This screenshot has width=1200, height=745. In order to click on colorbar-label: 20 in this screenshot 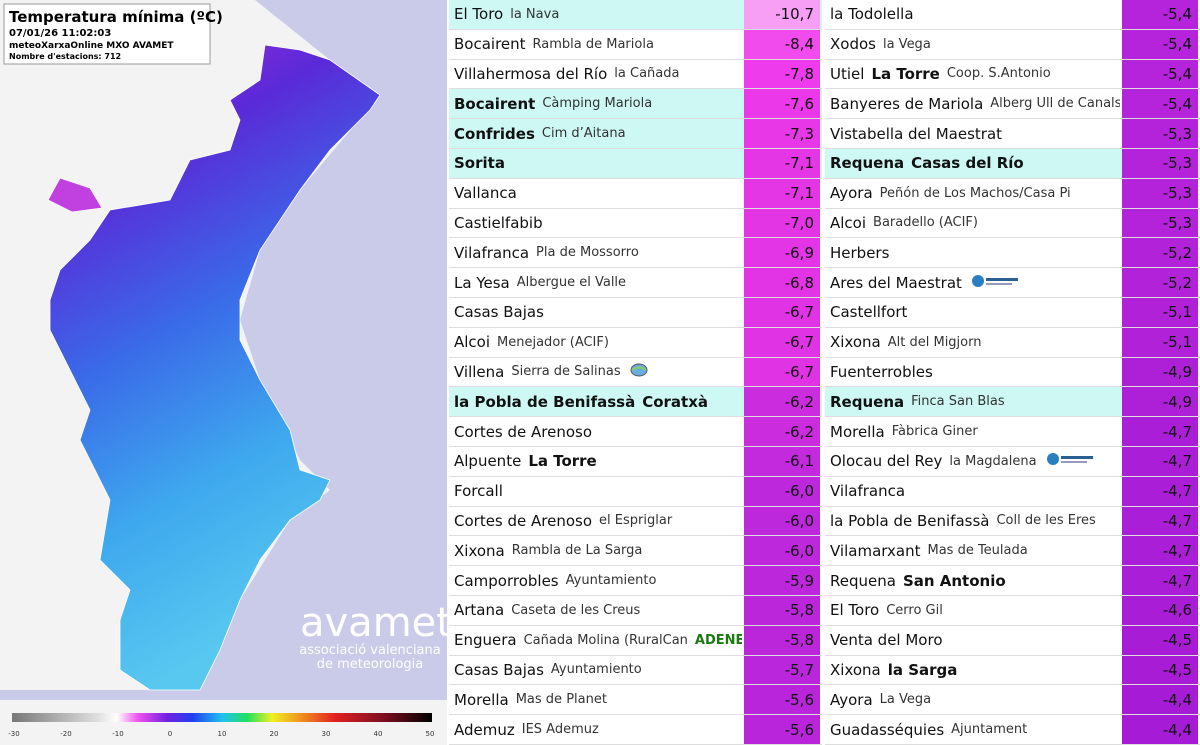, I will do `click(274, 734)`.